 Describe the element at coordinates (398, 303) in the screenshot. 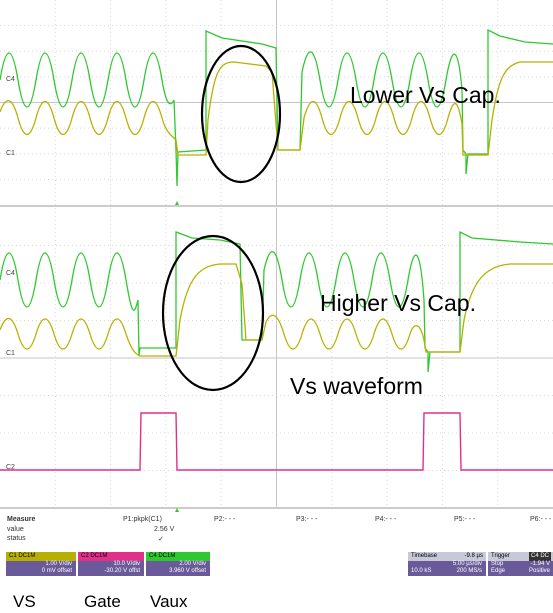

I see `annotation-higher-cap: Higher Vs Cap.` at that location.